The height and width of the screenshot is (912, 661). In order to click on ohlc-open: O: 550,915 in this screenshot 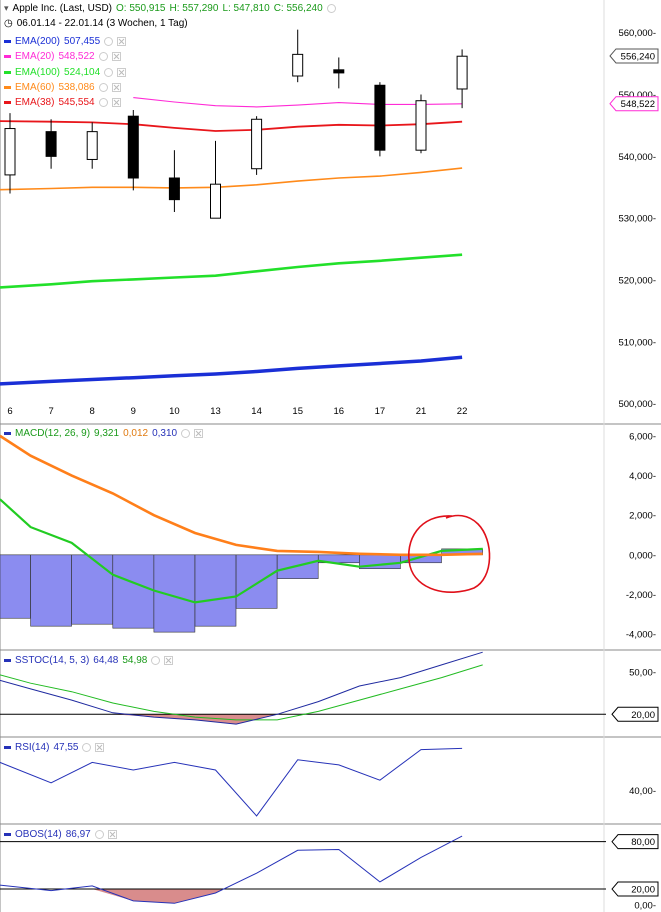, I will do `click(141, 8)`.